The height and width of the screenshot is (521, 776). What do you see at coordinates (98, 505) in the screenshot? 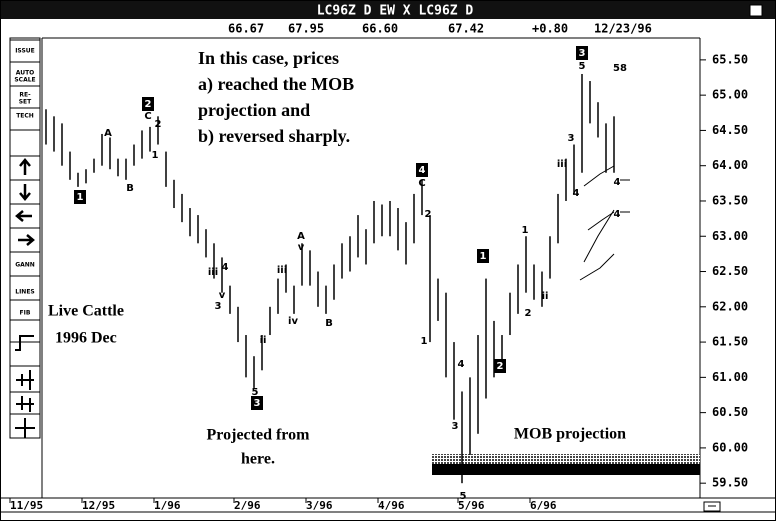
I see `x-tick-label: 12/95` at bounding box center [98, 505].